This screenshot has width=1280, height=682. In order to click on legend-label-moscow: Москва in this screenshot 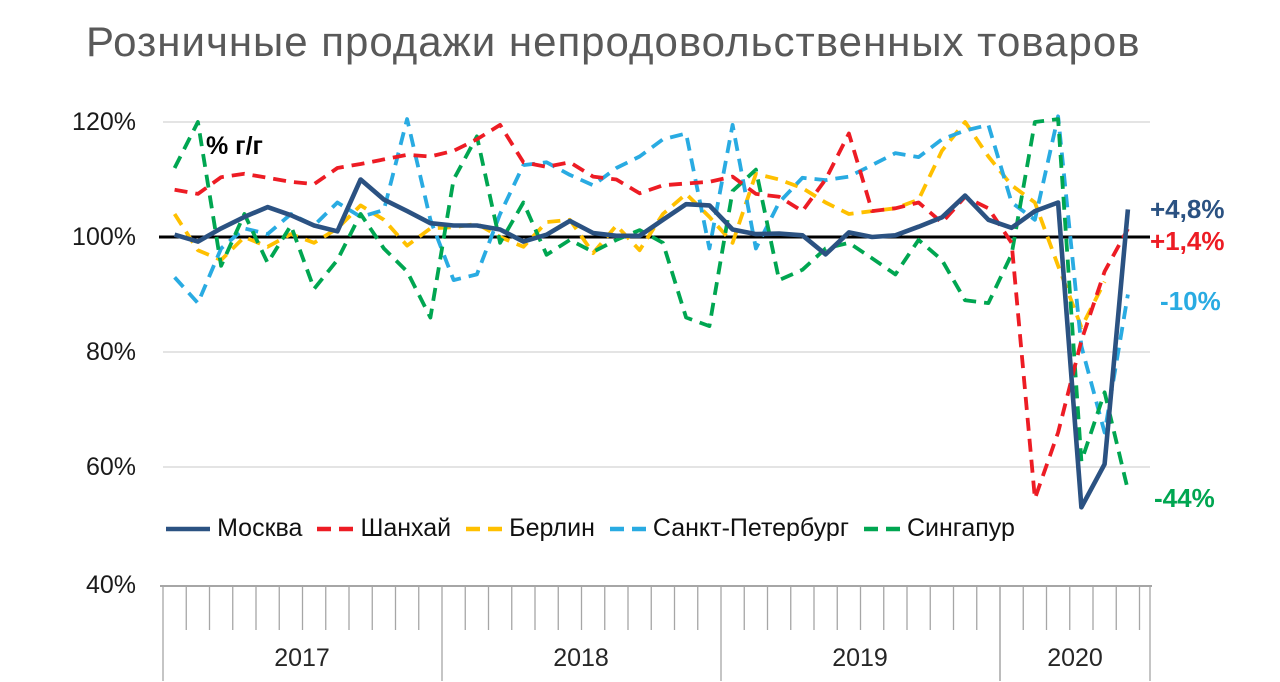, I will do `click(260, 528)`.